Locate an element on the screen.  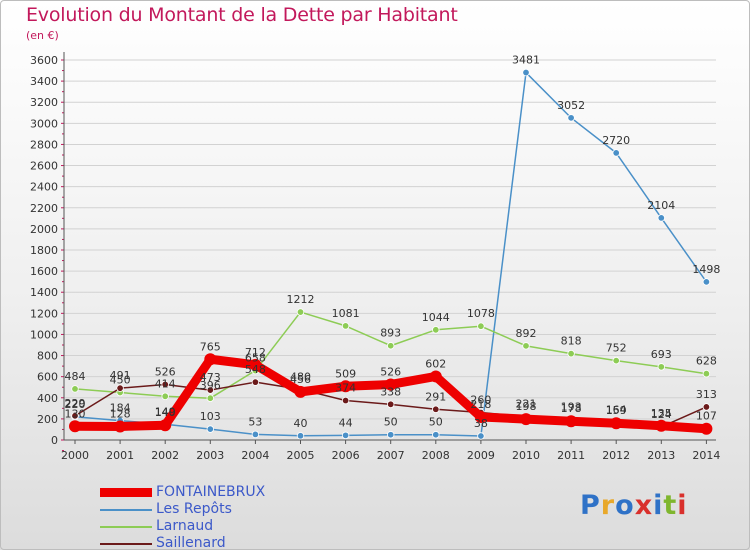
y-tick-label: 3000 is located at coordinates (44, 123).